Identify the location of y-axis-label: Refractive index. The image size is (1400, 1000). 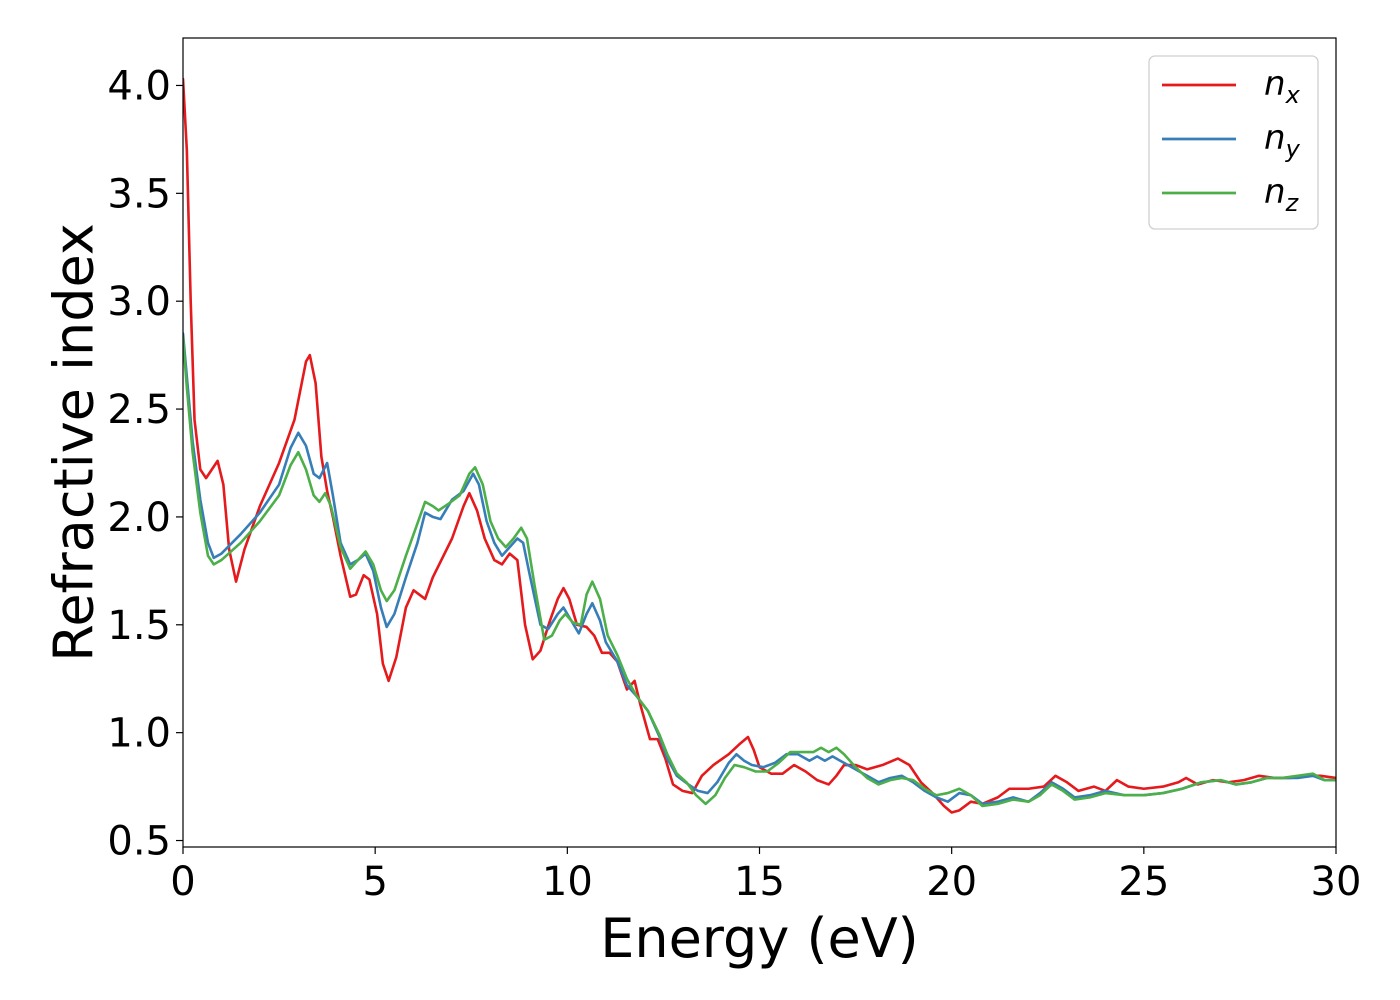
(74, 442).